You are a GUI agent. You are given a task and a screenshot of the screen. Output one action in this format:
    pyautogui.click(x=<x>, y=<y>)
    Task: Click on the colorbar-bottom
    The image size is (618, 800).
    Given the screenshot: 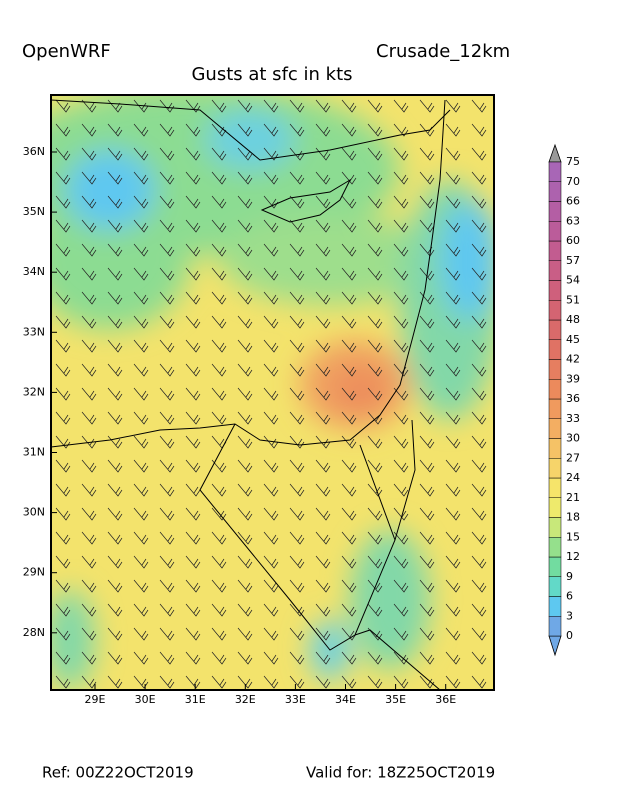 What is the action you would take?
    pyautogui.click(x=555, y=646)
    